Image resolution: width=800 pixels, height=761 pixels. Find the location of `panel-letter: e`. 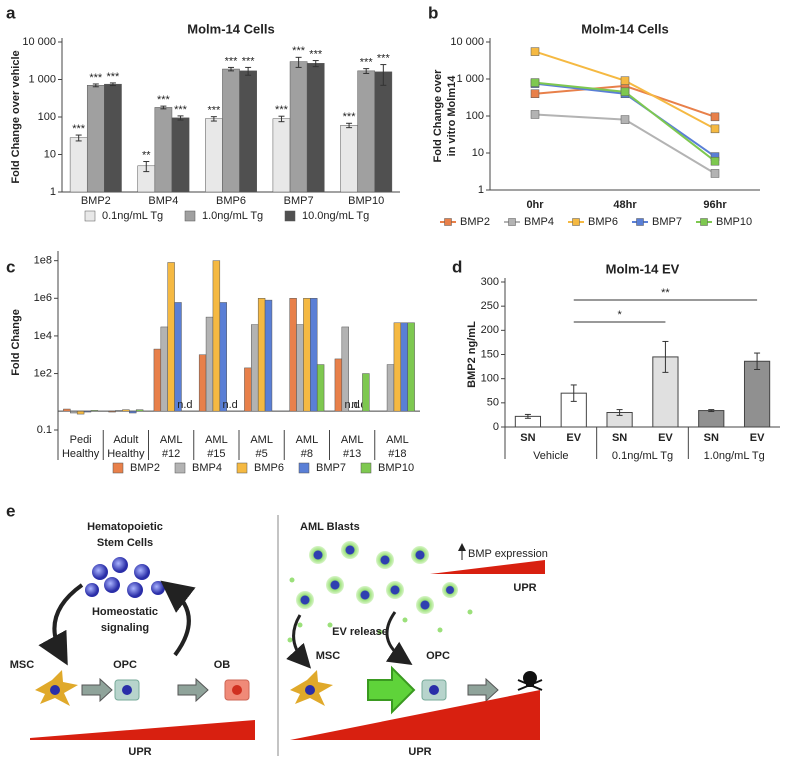

panel-letter: e is located at coordinates (10, 510).